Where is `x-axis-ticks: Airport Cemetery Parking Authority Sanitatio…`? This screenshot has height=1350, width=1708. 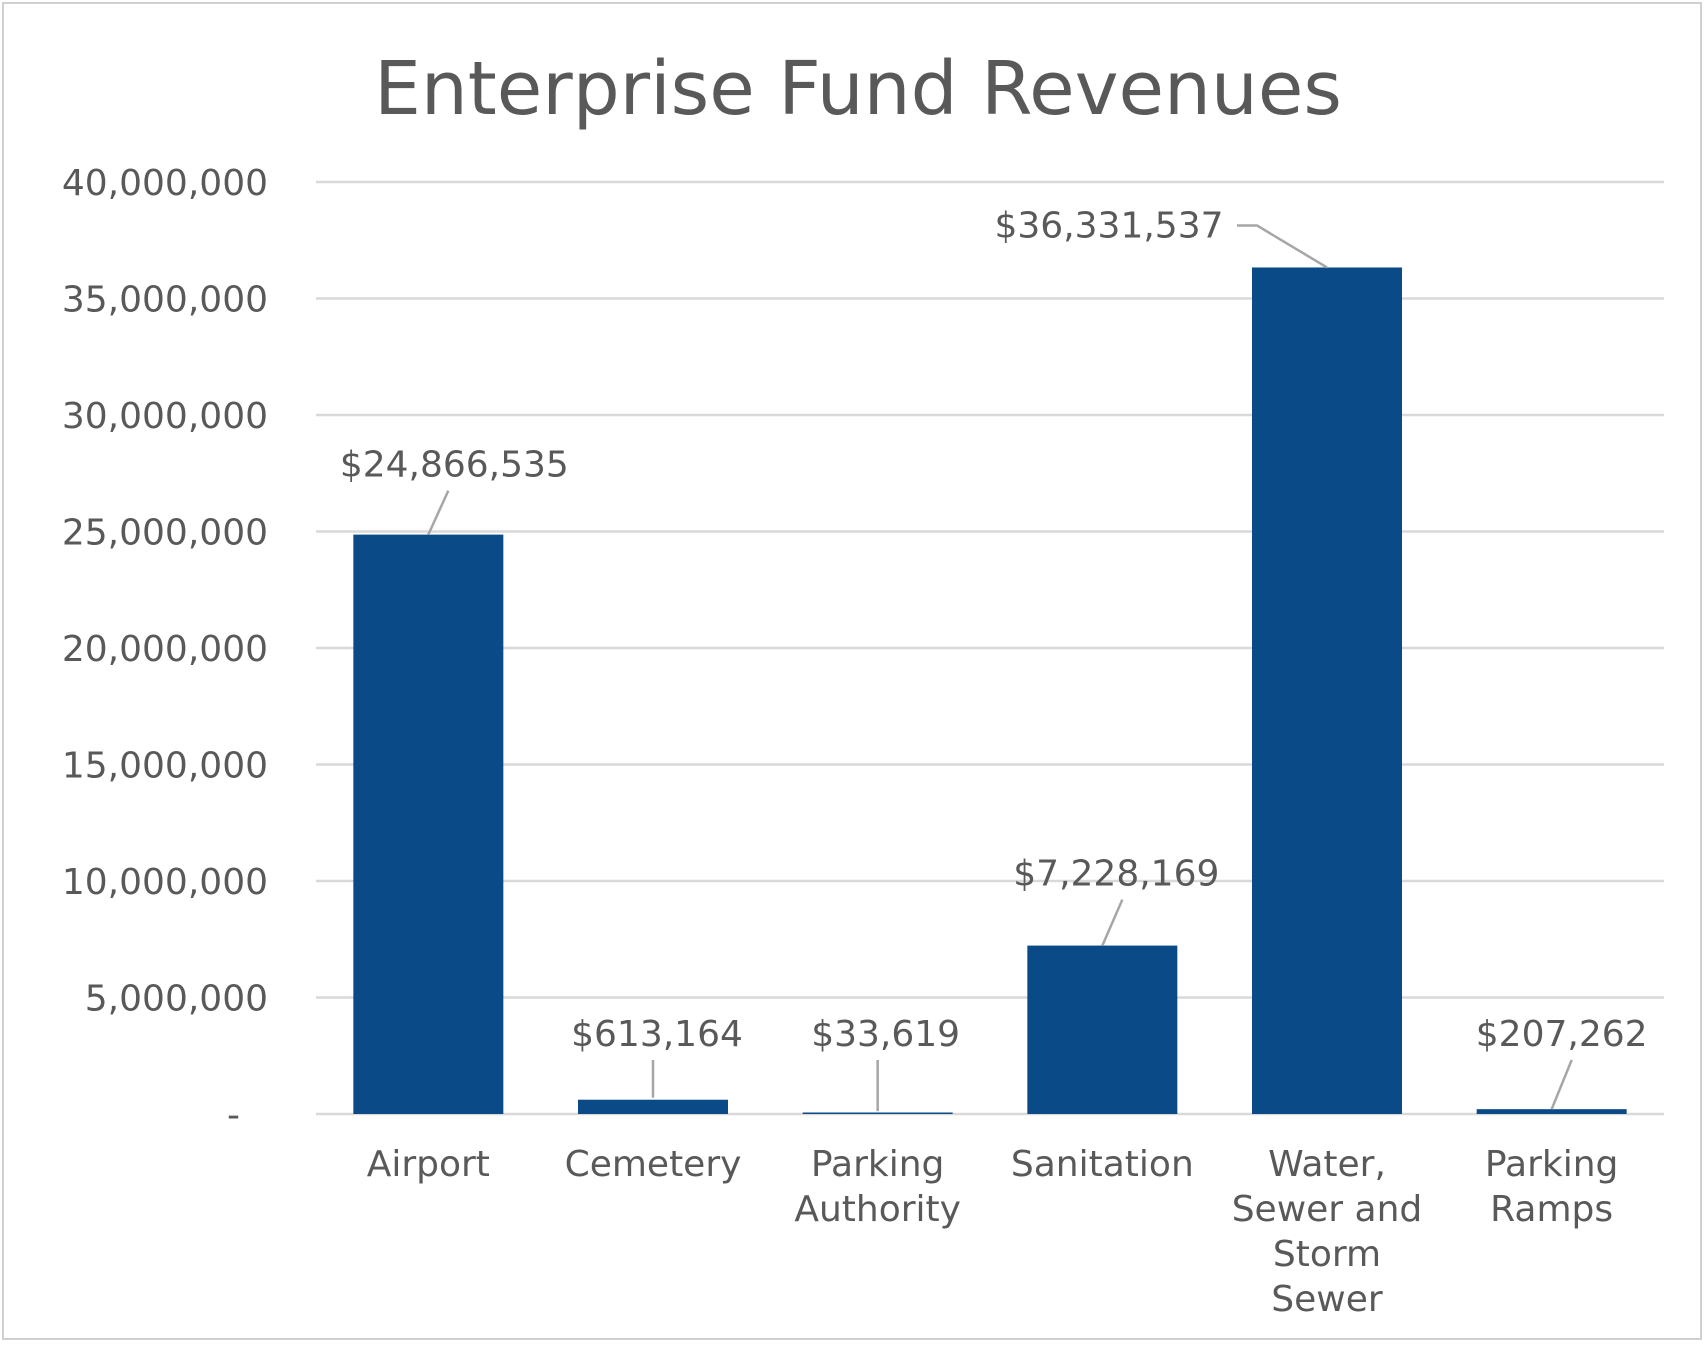
x-axis-ticks: Airport Cemetery Parking Authority Sanitatio… is located at coordinates (993, 1232).